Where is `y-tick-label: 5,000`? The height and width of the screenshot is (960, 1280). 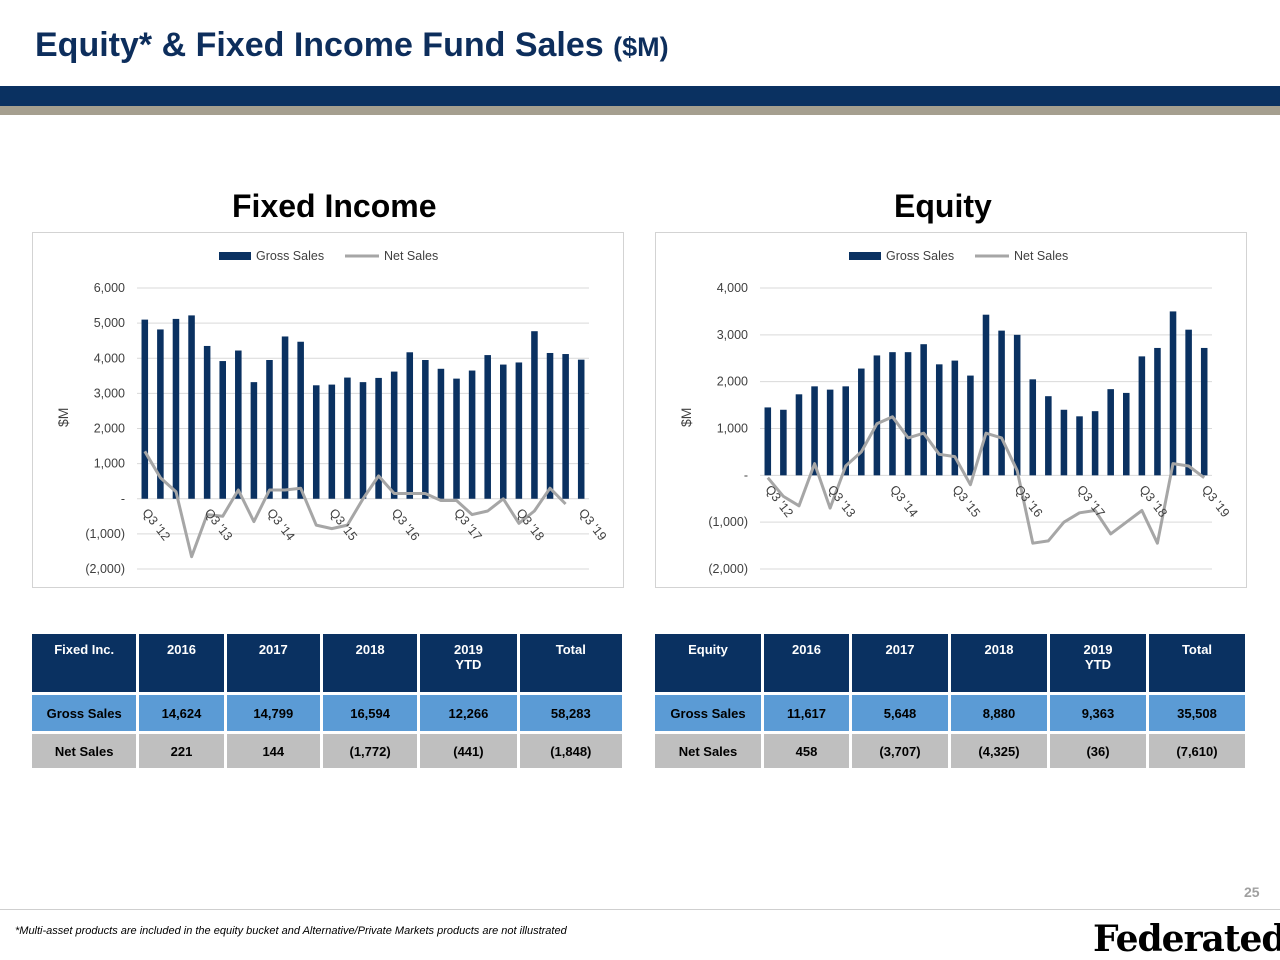 y-tick-label: 5,000 is located at coordinates (109, 323).